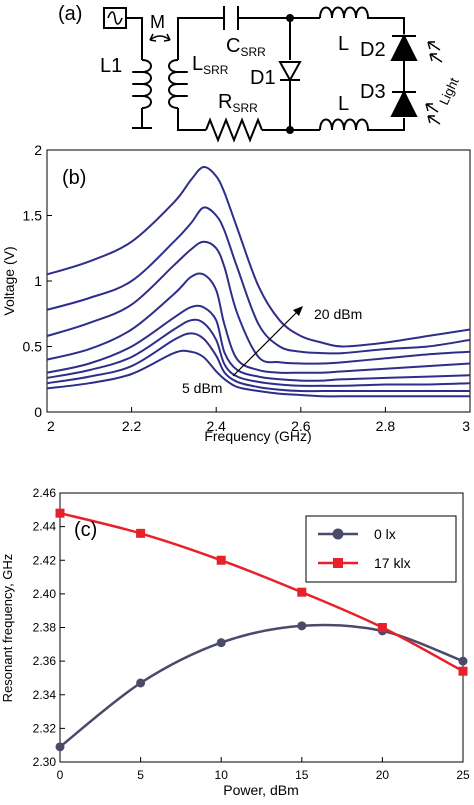  What do you see at coordinates (432, 108) in the screenshot?
I see `light-arrow-3-icon` at bounding box center [432, 108].